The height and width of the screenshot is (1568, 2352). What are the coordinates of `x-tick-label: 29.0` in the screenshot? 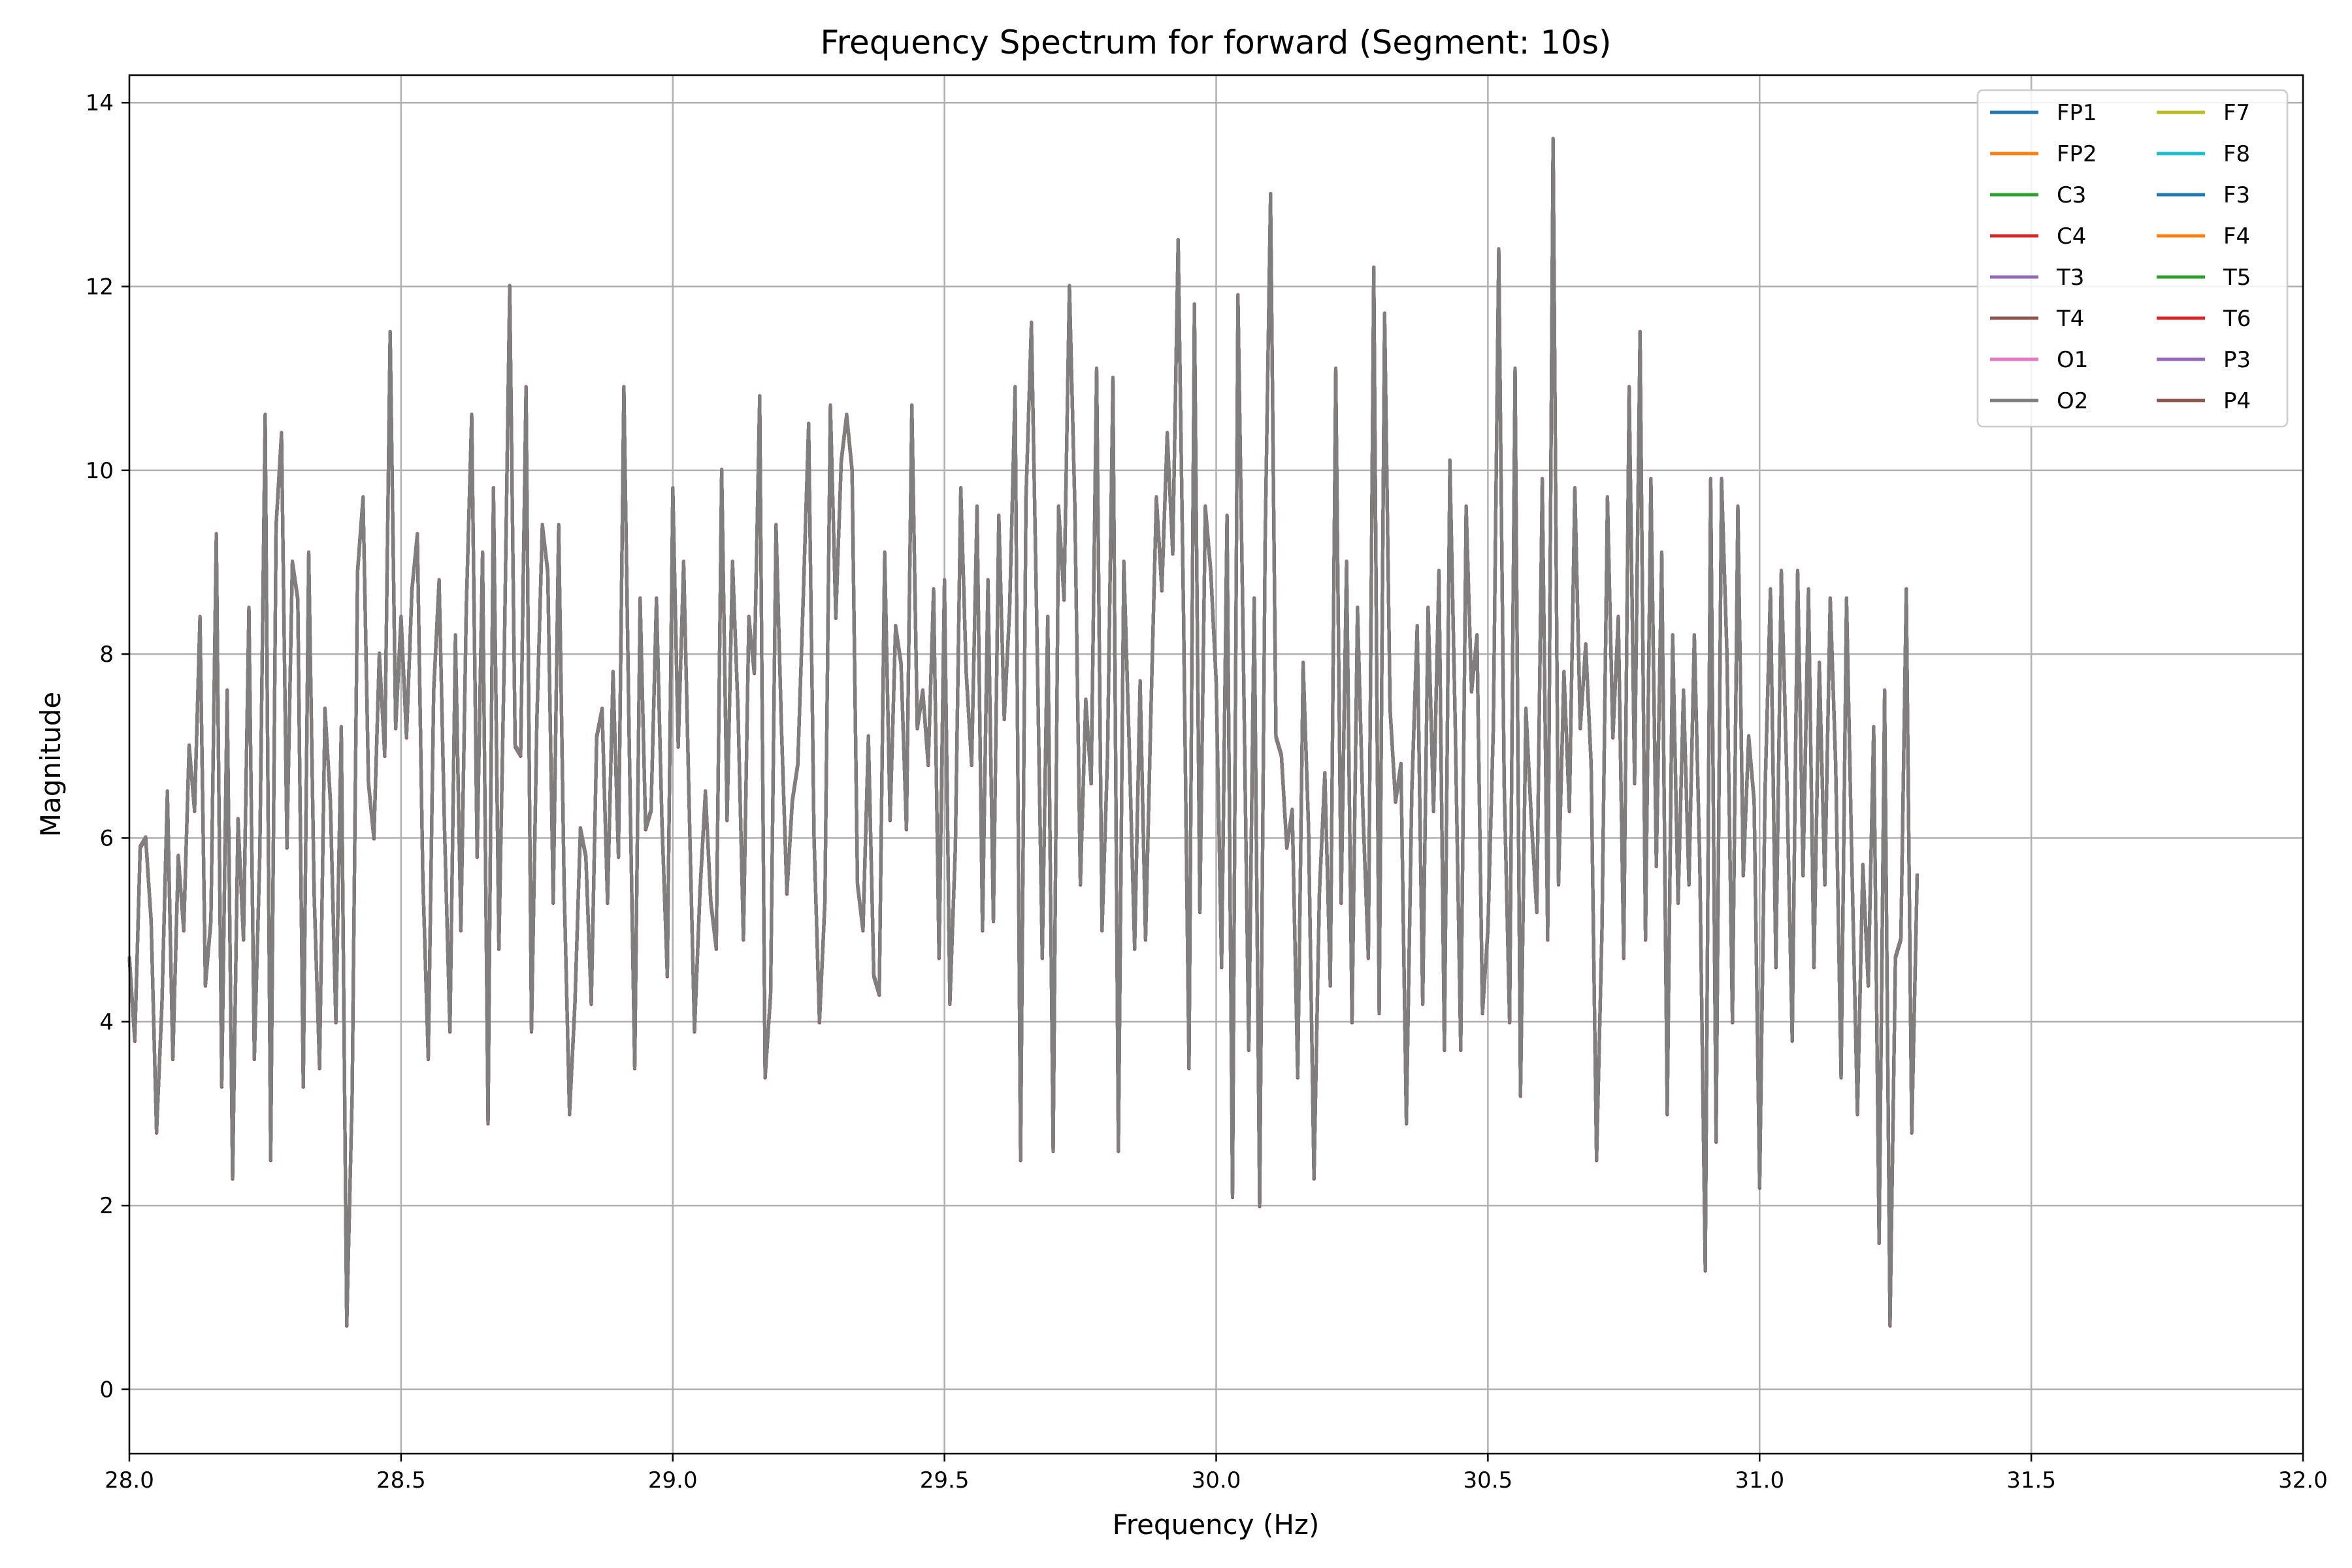 It's located at (673, 1480).